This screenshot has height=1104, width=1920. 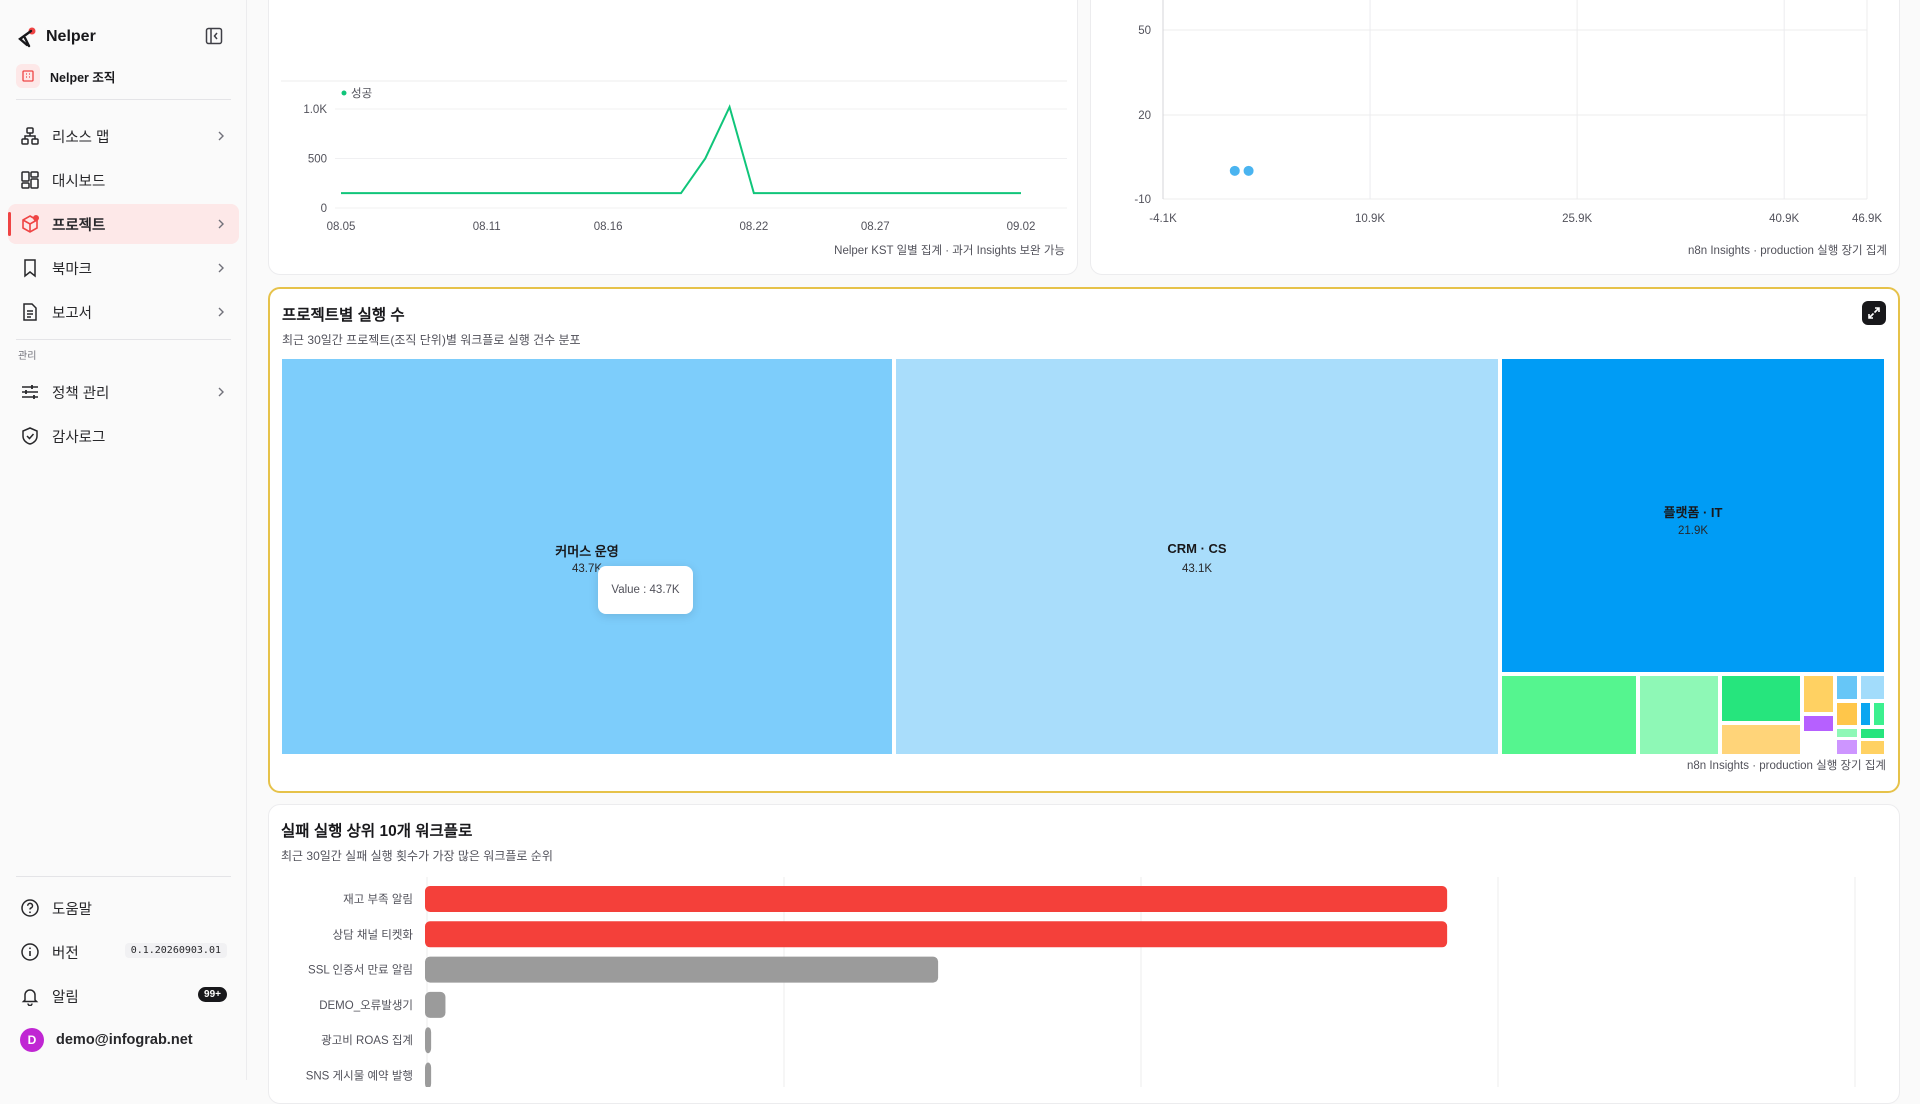 What do you see at coordinates (72, 909) in the screenshot?
I see `nav-label: 도움말` at bounding box center [72, 909].